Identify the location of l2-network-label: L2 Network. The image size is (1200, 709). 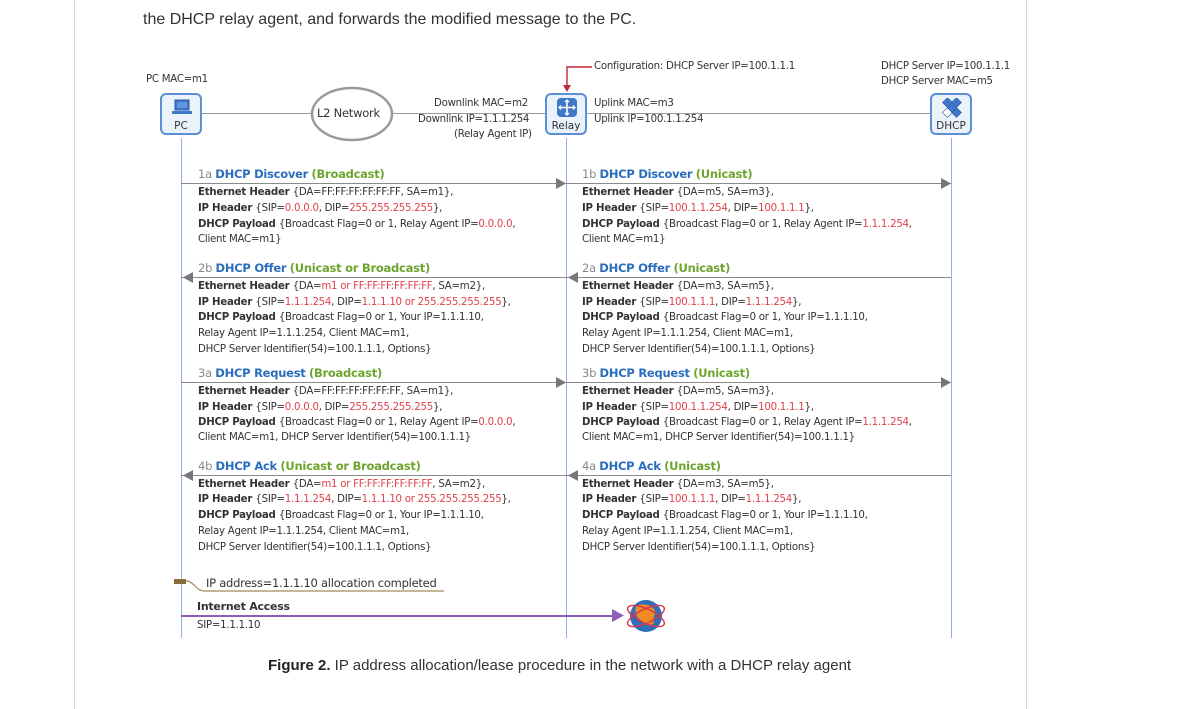
(348, 113).